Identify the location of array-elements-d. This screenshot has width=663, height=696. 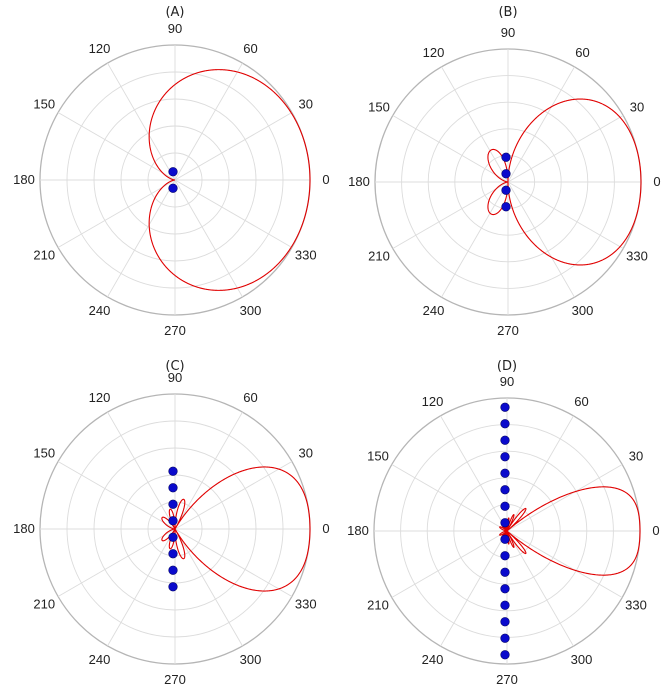
(505, 531).